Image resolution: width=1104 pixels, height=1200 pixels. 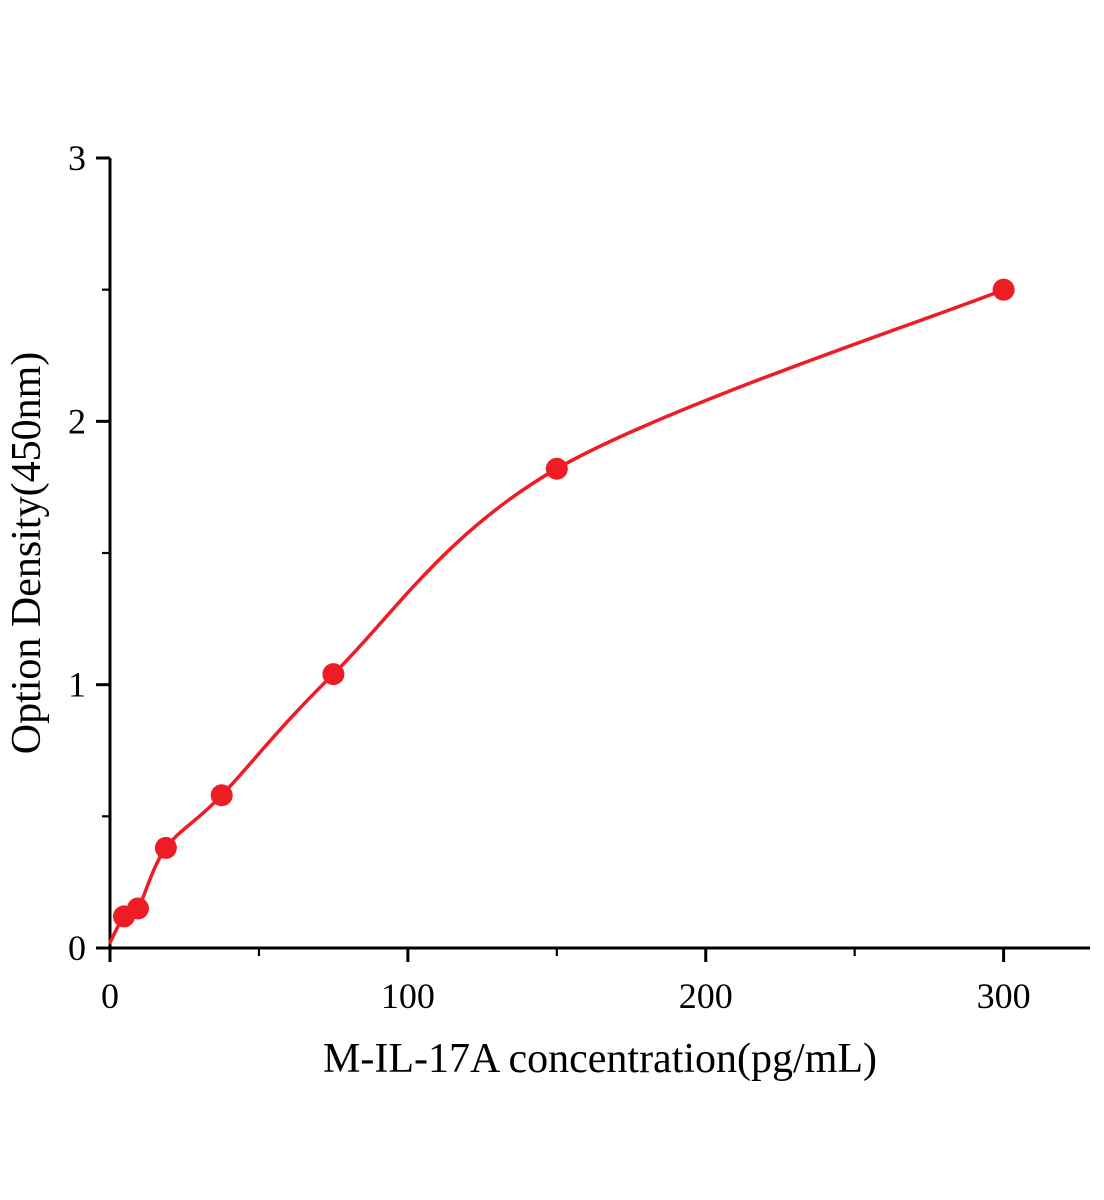 What do you see at coordinates (408, 996) in the screenshot?
I see `svg-text: 100` at bounding box center [408, 996].